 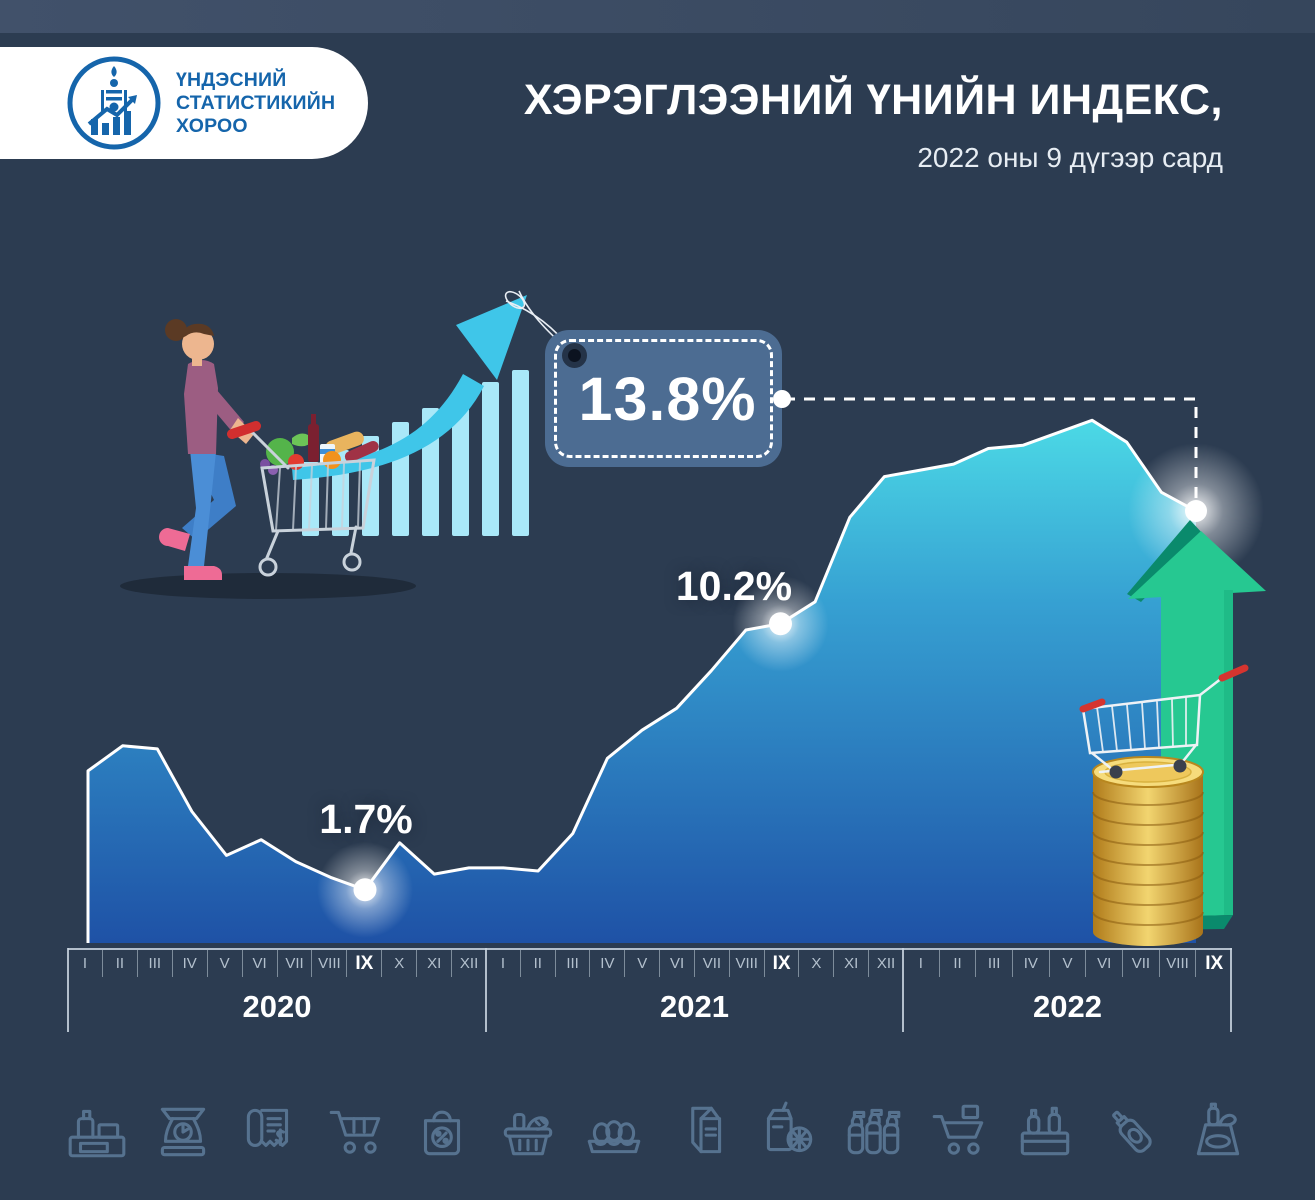 I want to click on cpi-value-2022: 13.8%, so click(x=667, y=398).